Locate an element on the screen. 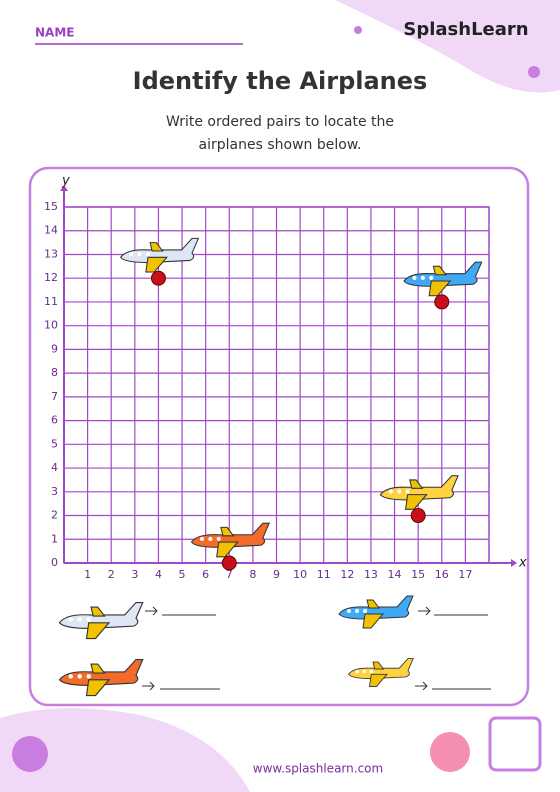 Image resolution: width=560 pixels, height=792 pixels. x-tick-label: 11 is located at coordinates (324, 574).